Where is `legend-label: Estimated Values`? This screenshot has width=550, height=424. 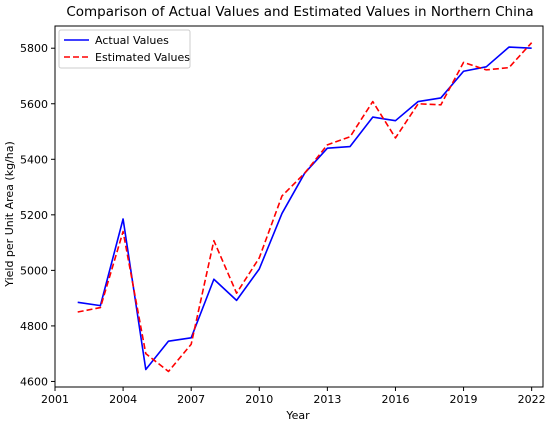
legend-label: Estimated Values is located at coordinates (142, 57).